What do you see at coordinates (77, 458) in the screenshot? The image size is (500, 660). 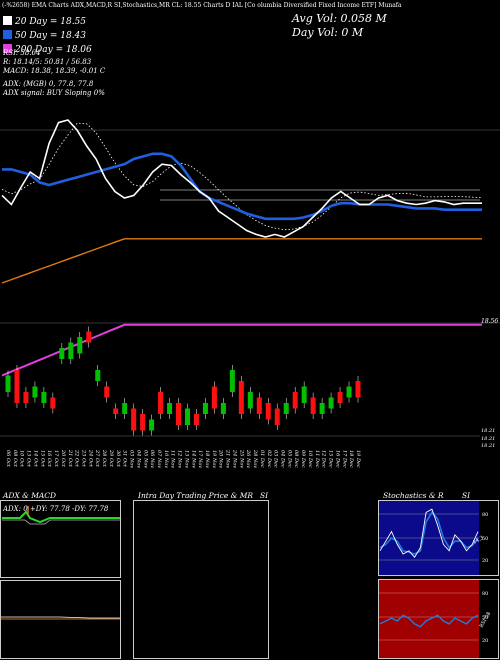 I see `date-label: 22 Oct` at bounding box center [77, 458].